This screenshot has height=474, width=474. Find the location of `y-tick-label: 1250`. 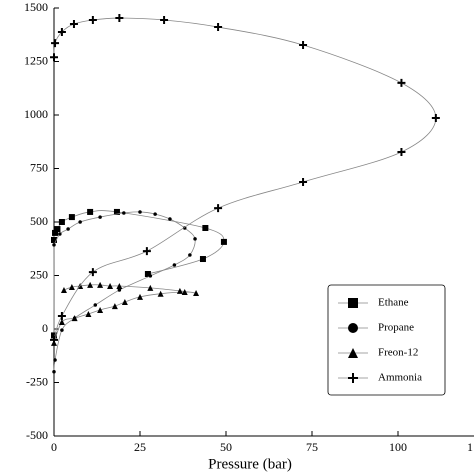

y-tick-label: 1250 is located at coordinates (36, 60).